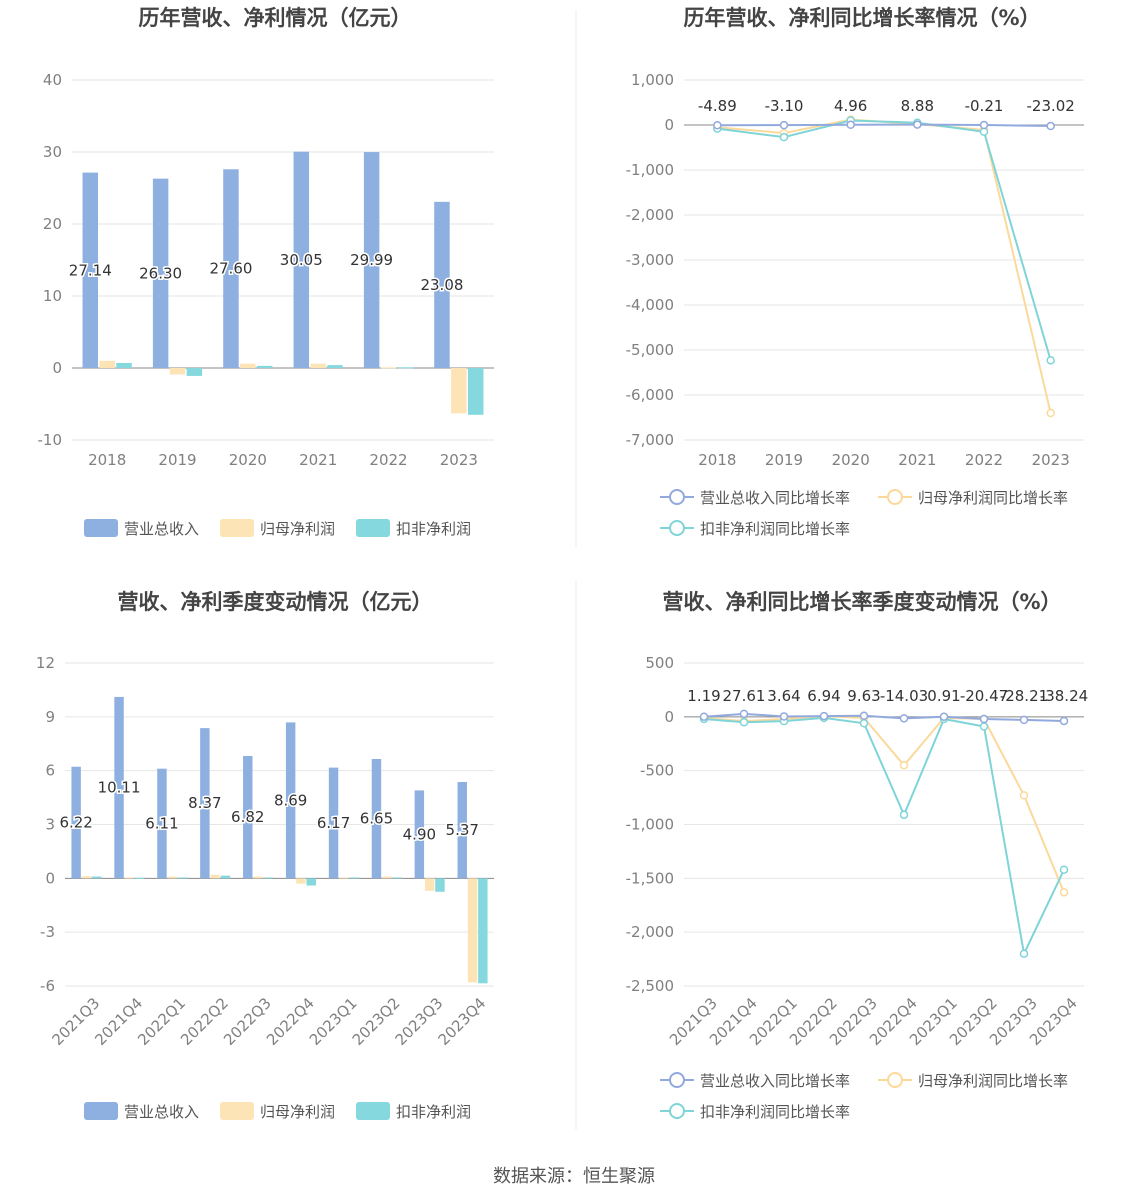 Image resolution: width=1148 pixels, height=1202 pixels. I want to click on bar-data-label: 26.30, so click(160, 273).